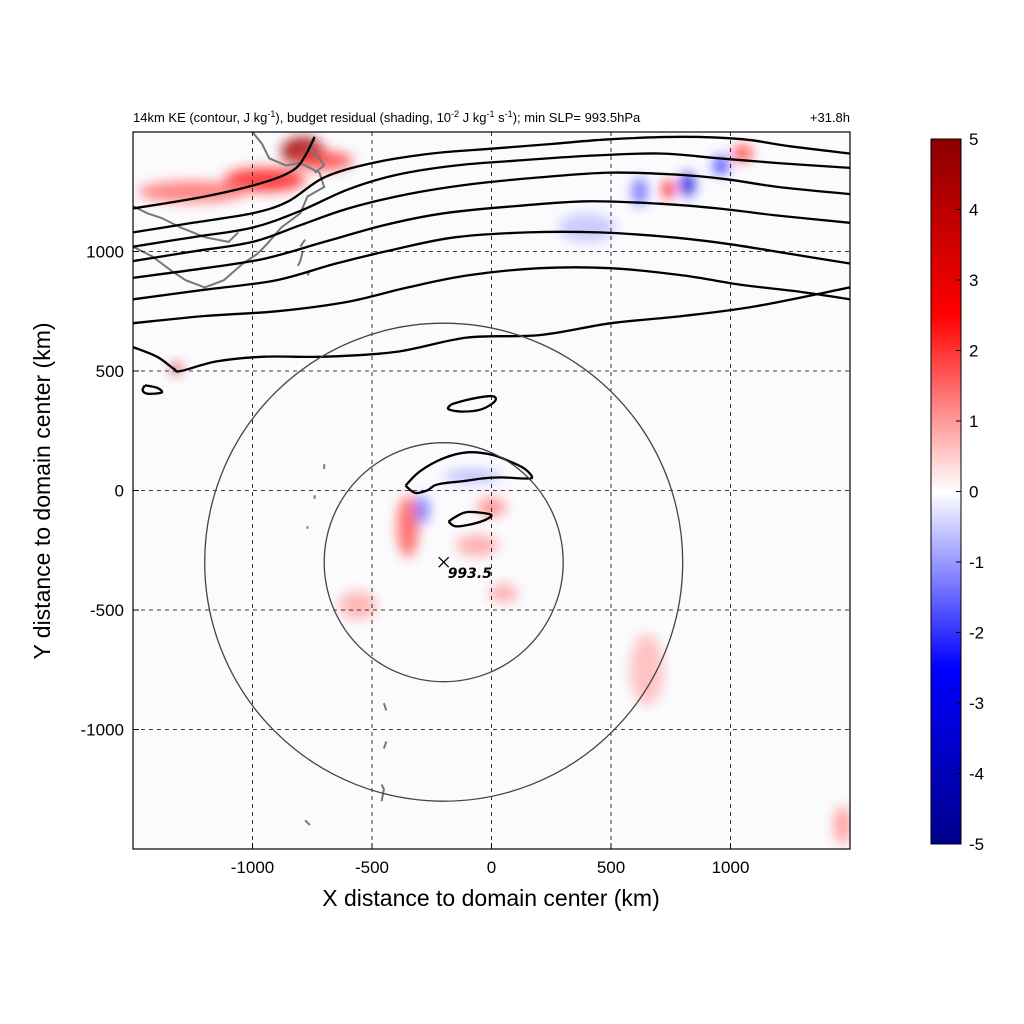 The image size is (1024, 1024). What do you see at coordinates (973, 351) in the screenshot?
I see `colorbar-tick-label: 2` at bounding box center [973, 351].